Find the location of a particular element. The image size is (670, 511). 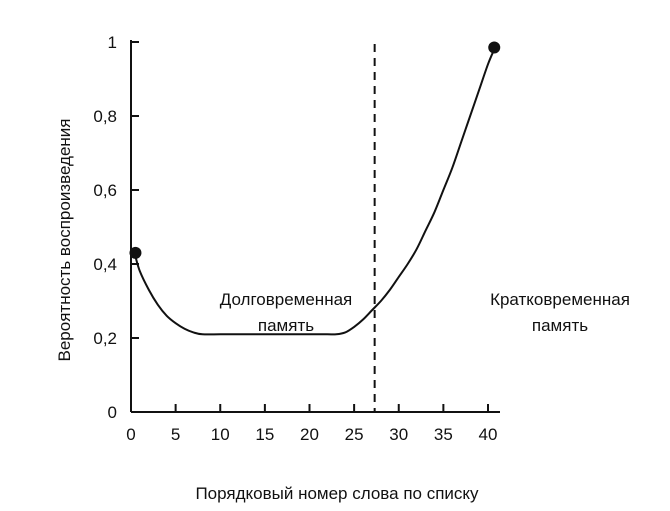

x-tick-label: 0 is located at coordinates (130, 434).